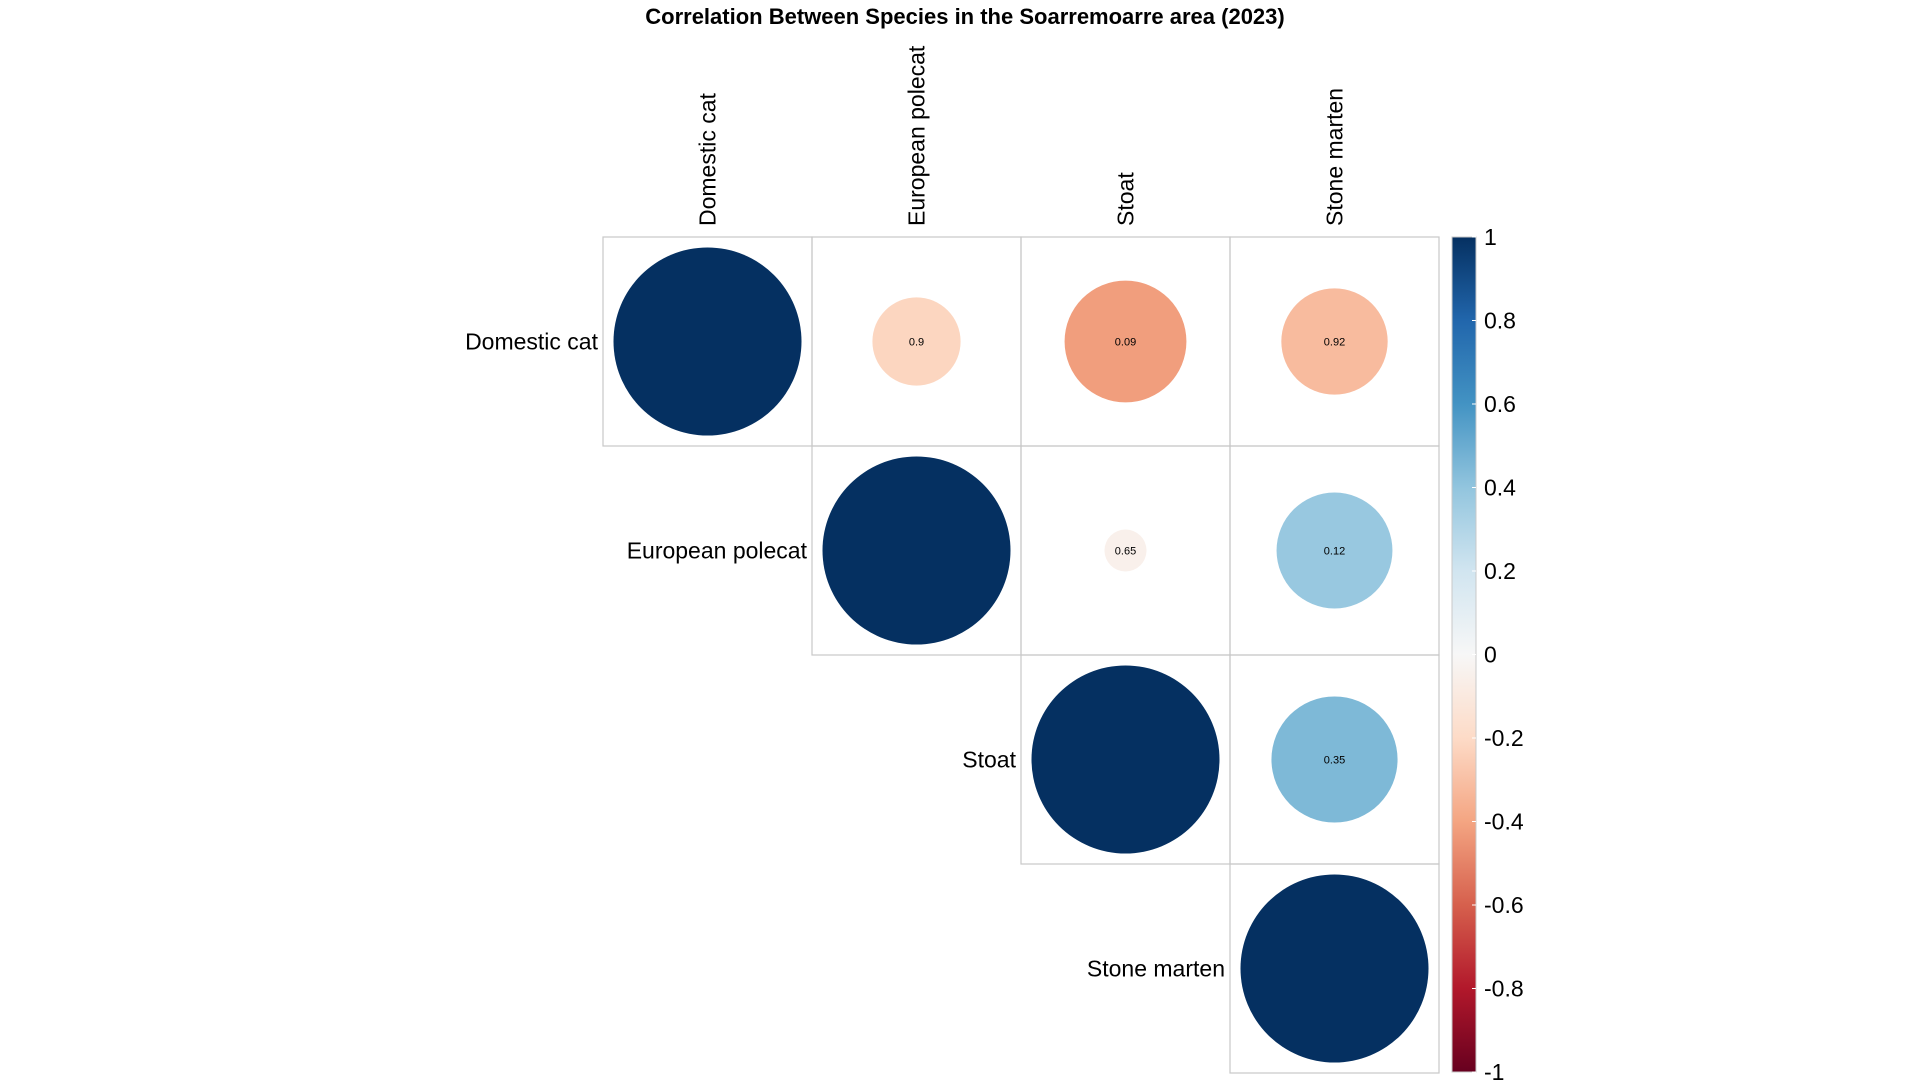 Image resolution: width=1920 pixels, height=1080 pixels. What do you see at coordinates (1504, 989) in the screenshot?
I see `colorbar-tick-label: -0.8` at bounding box center [1504, 989].